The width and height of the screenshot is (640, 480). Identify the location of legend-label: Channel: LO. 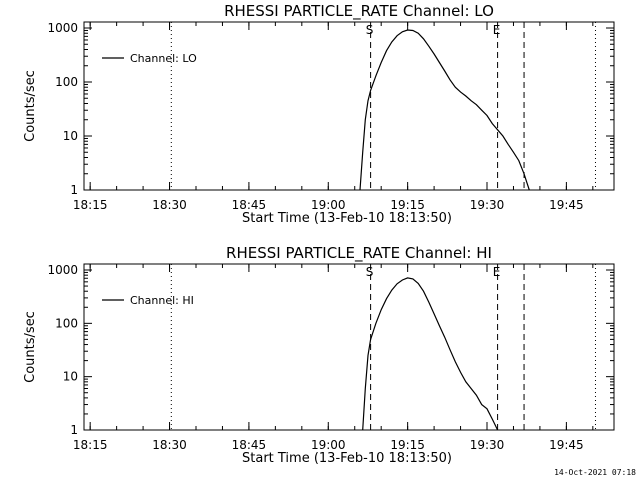
(163, 58).